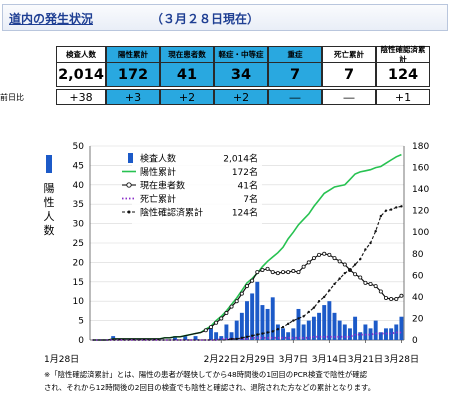 The width and height of the screenshot is (450, 400). What do you see at coordinates (257, 359) in the screenshot?
I see `x-tick-label: 2月29日` at bounding box center [257, 359].